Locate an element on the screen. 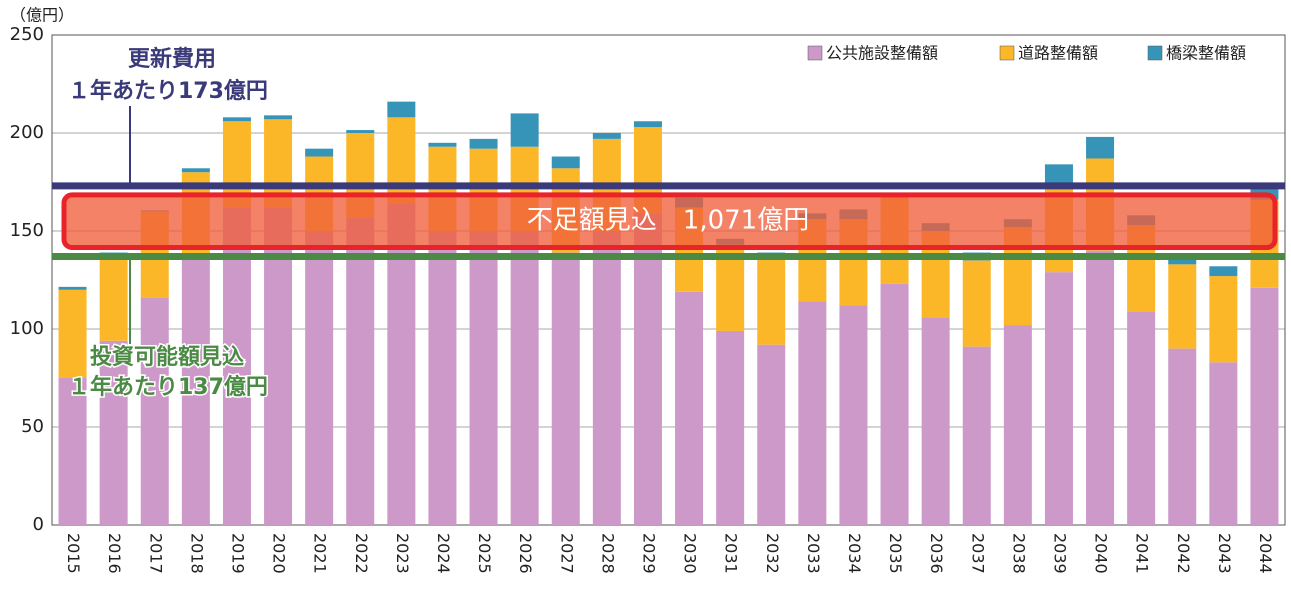 The height and width of the screenshot is (589, 1291). x-tick-label: 2015 is located at coordinates (73, 553).